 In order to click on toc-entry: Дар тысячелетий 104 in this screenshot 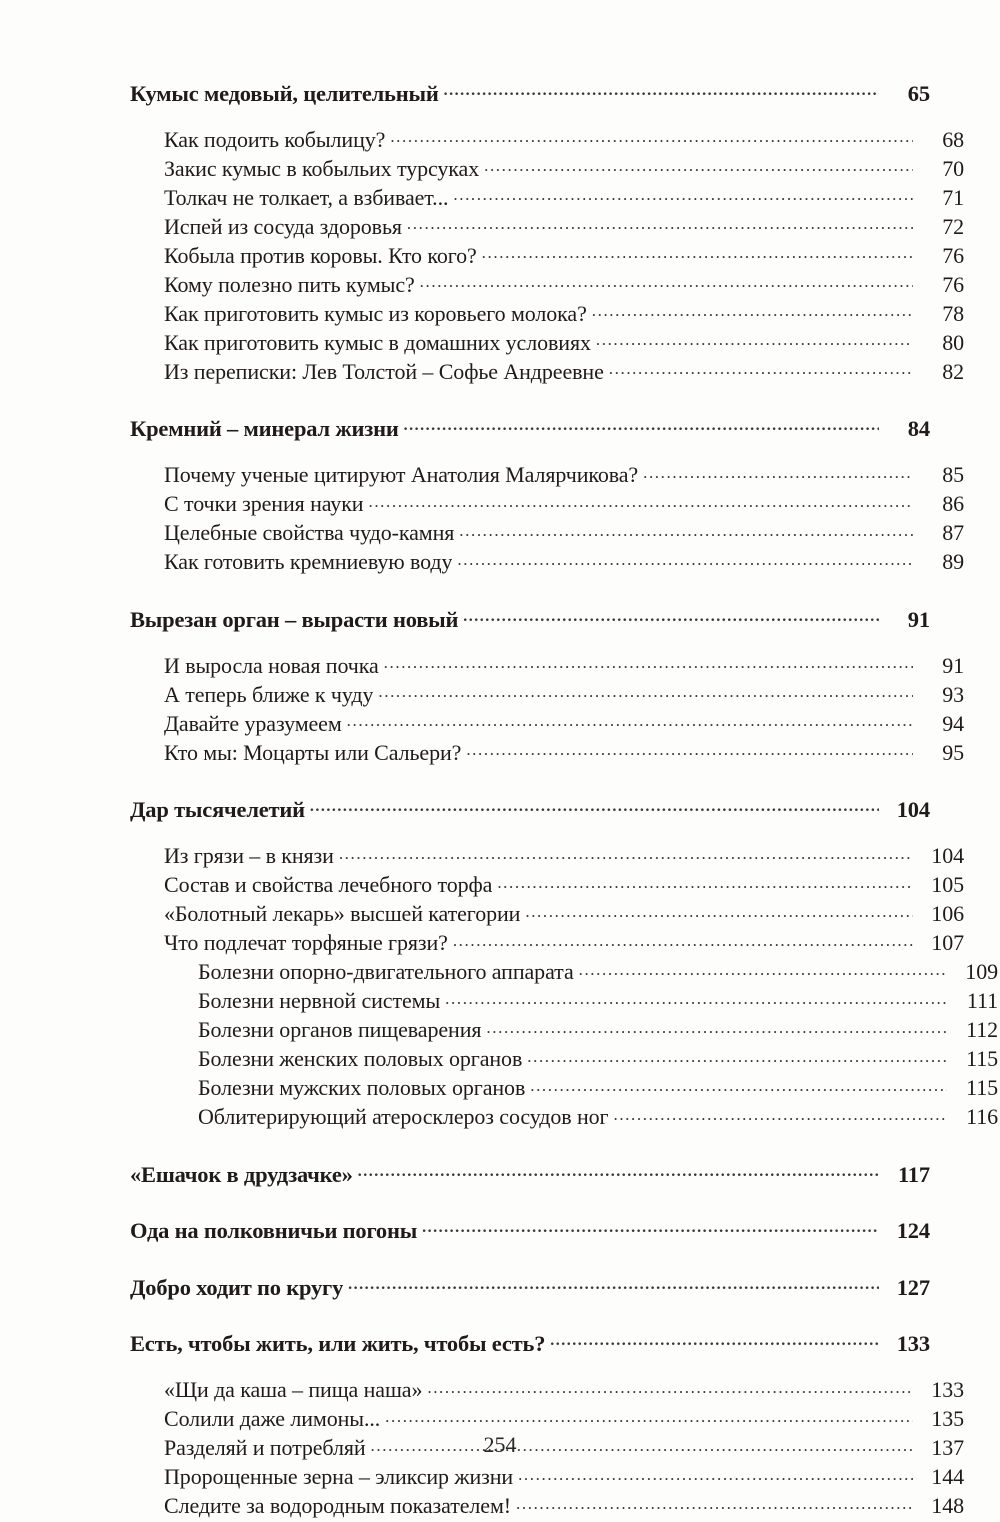, I will do `click(530, 809)`.